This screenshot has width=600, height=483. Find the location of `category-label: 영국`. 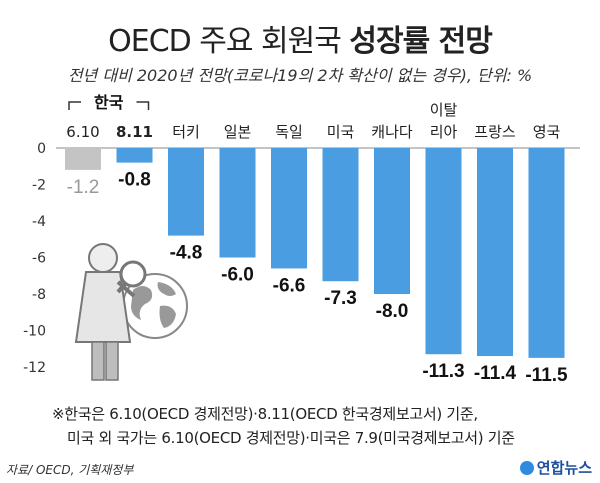

category-label: 영국 is located at coordinates (547, 132).